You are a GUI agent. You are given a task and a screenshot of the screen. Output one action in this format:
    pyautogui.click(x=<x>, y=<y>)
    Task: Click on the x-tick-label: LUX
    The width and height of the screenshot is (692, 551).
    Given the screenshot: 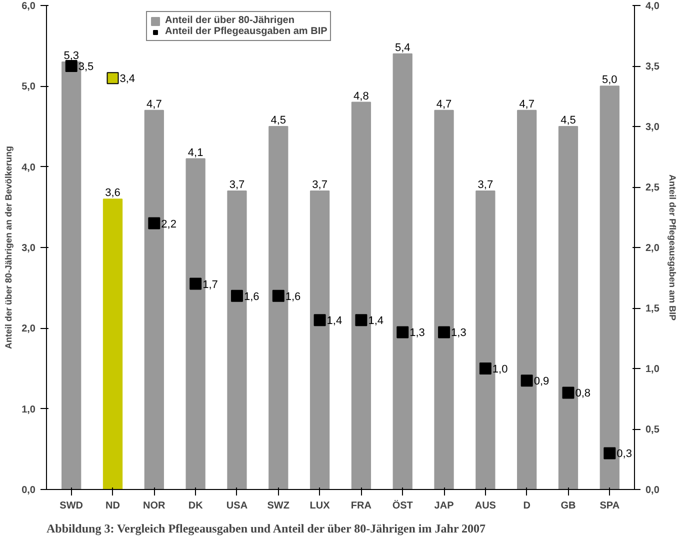 What is the action you would take?
    pyautogui.click(x=320, y=506)
    